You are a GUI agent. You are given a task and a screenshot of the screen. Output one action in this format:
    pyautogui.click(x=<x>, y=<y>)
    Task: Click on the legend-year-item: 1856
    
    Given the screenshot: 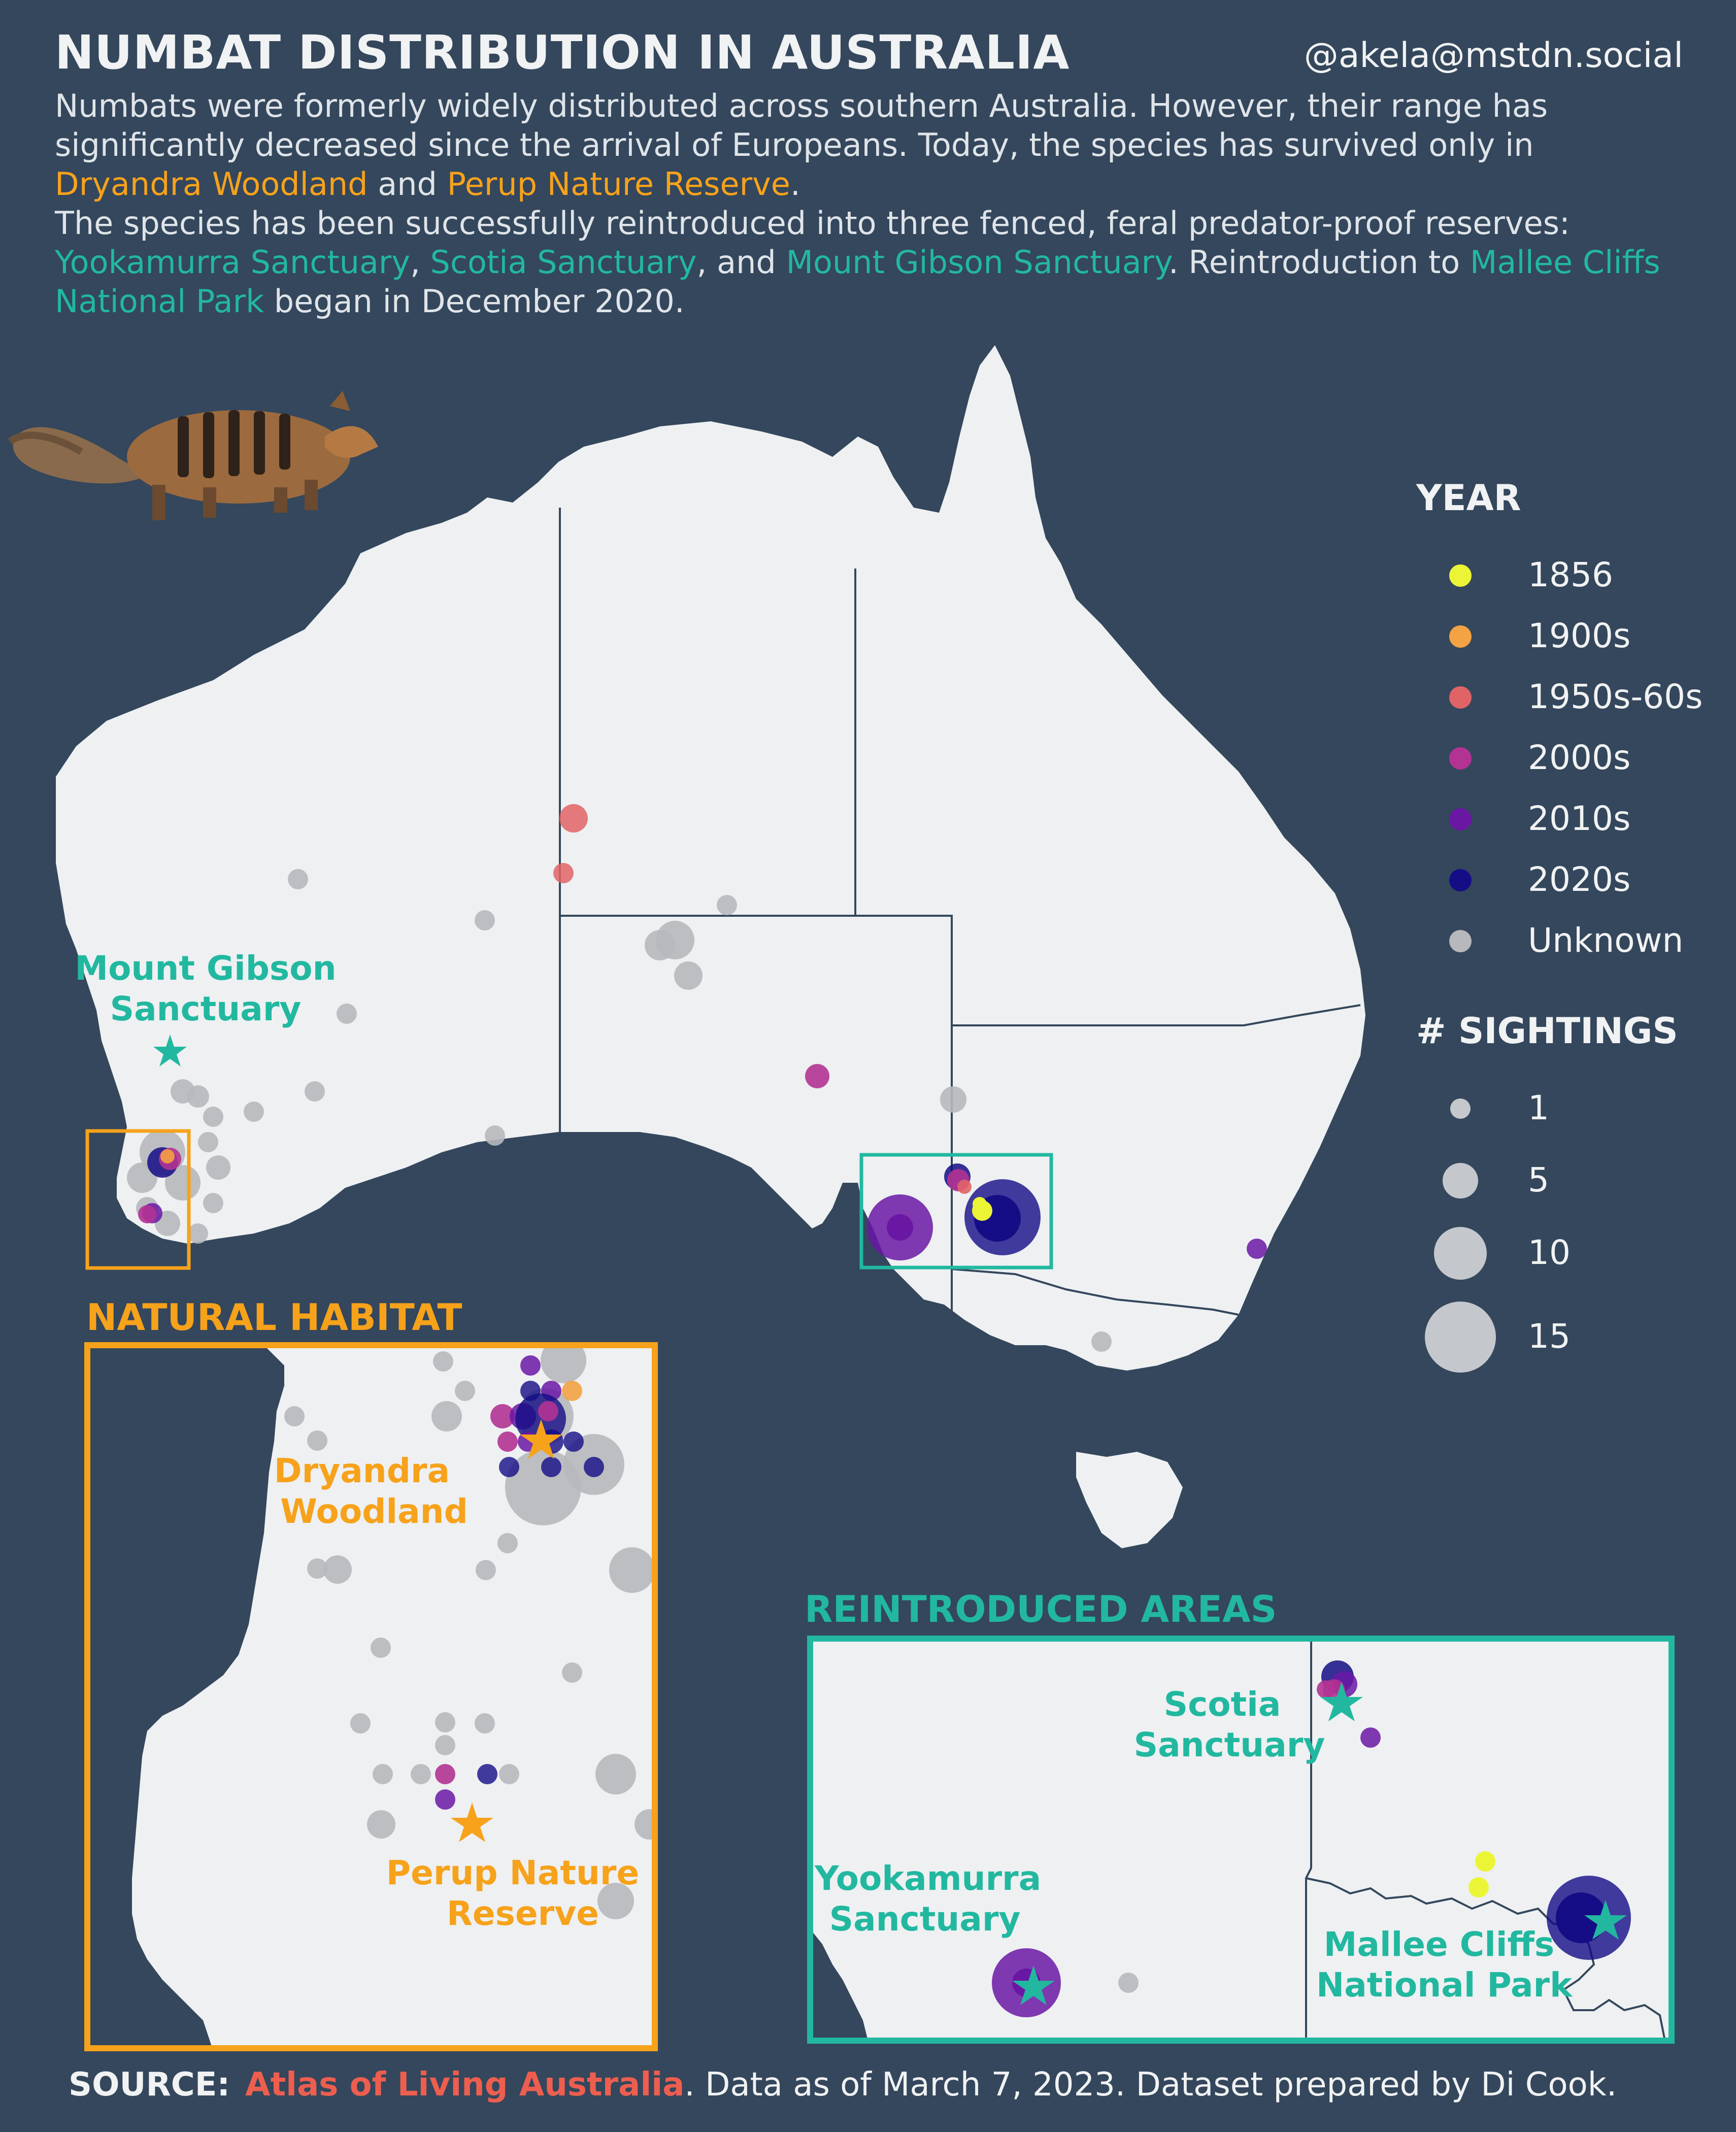 What is the action you would take?
    pyautogui.click(x=1558, y=577)
    